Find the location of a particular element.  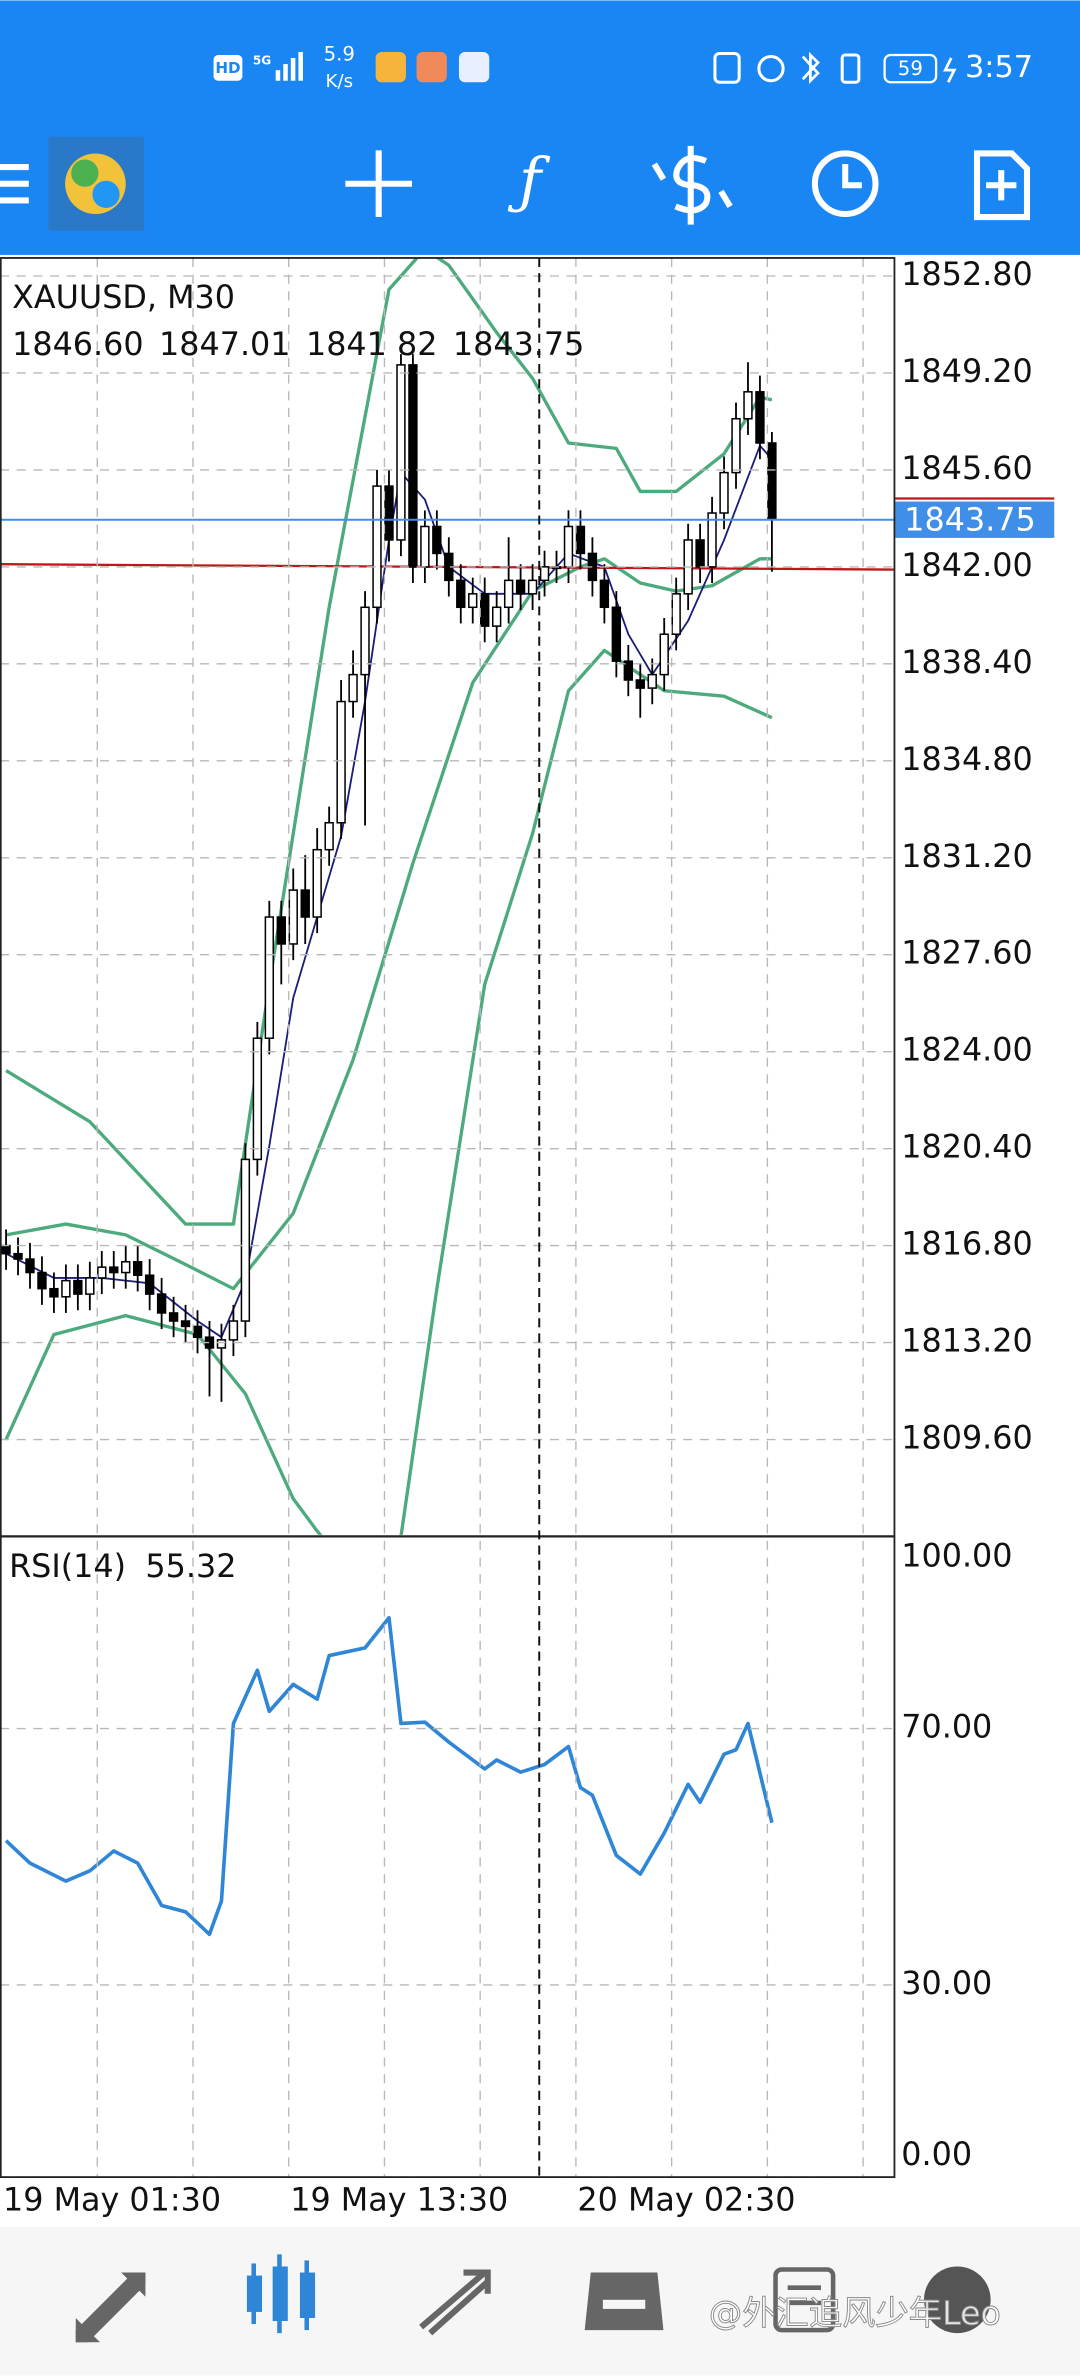

y-tick-label: 1827.60 is located at coordinates (966, 953).